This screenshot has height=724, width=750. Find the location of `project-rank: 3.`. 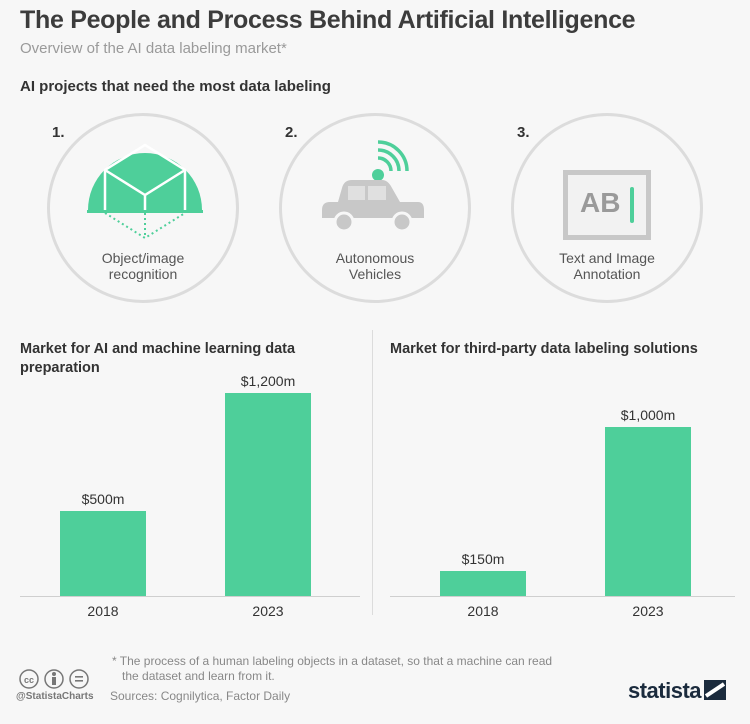

project-rank: 3. is located at coordinates (523, 132).